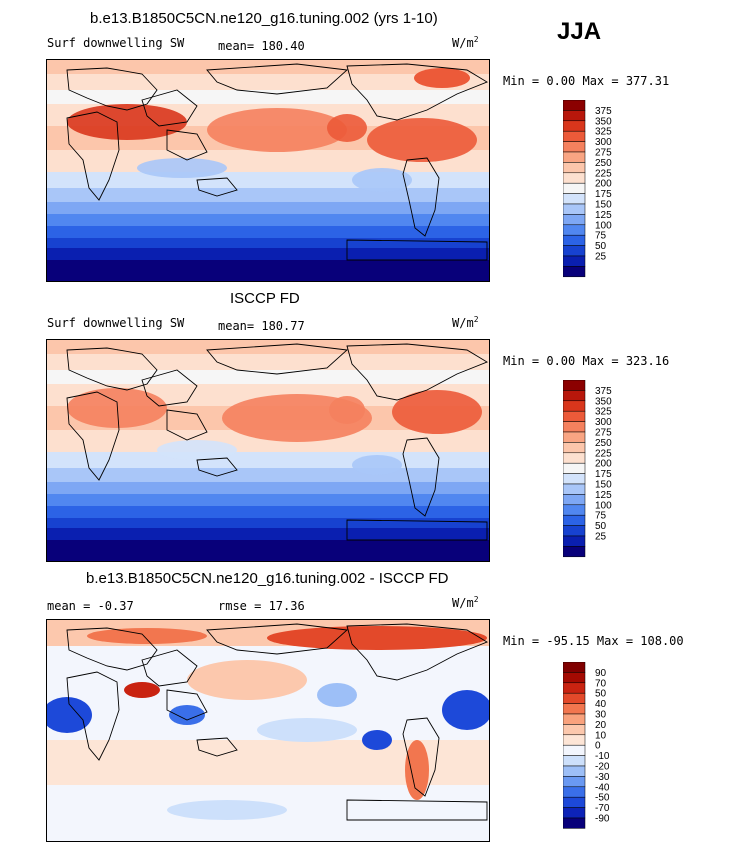  I want to click on season-label: JJA, so click(579, 31).